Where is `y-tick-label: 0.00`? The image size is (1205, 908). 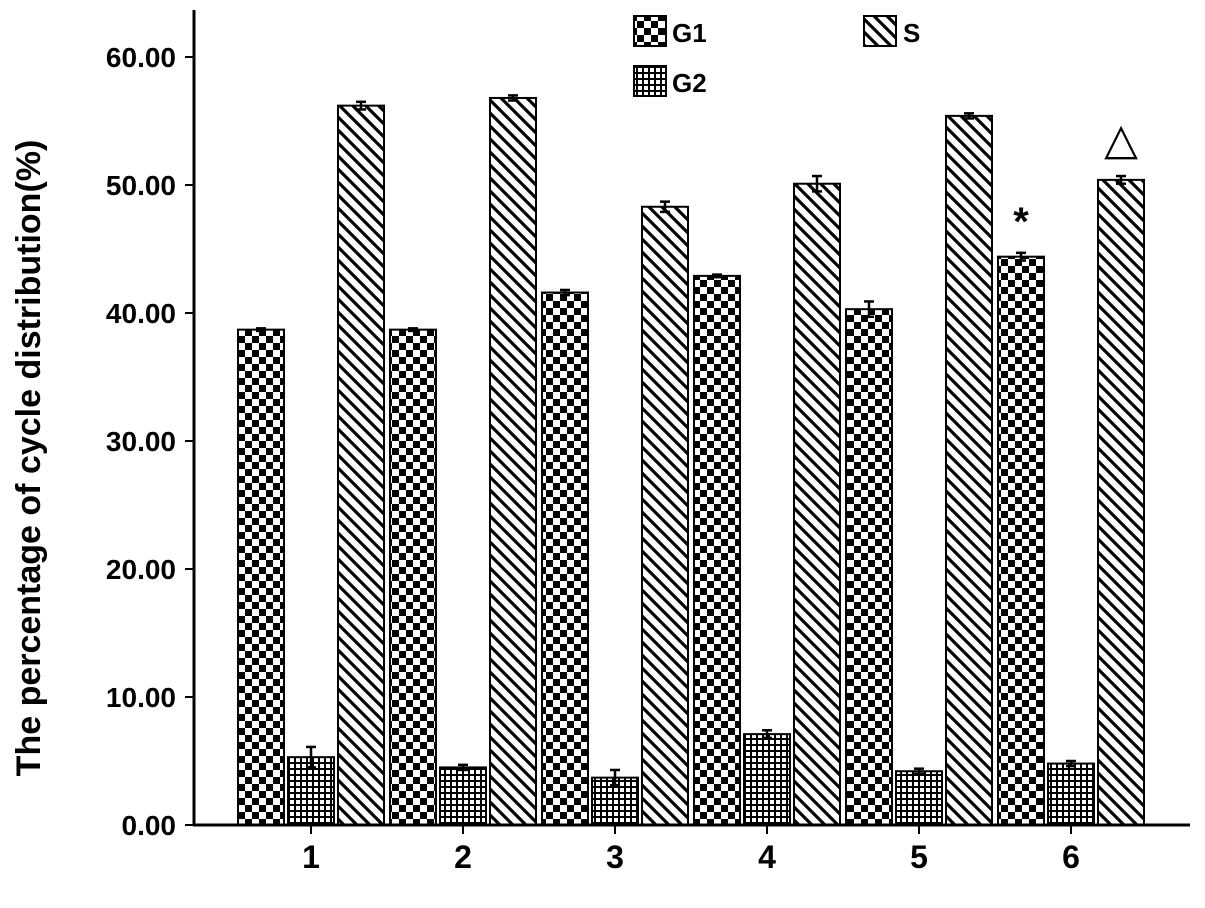 y-tick-label: 0.00 is located at coordinates (149, 825).